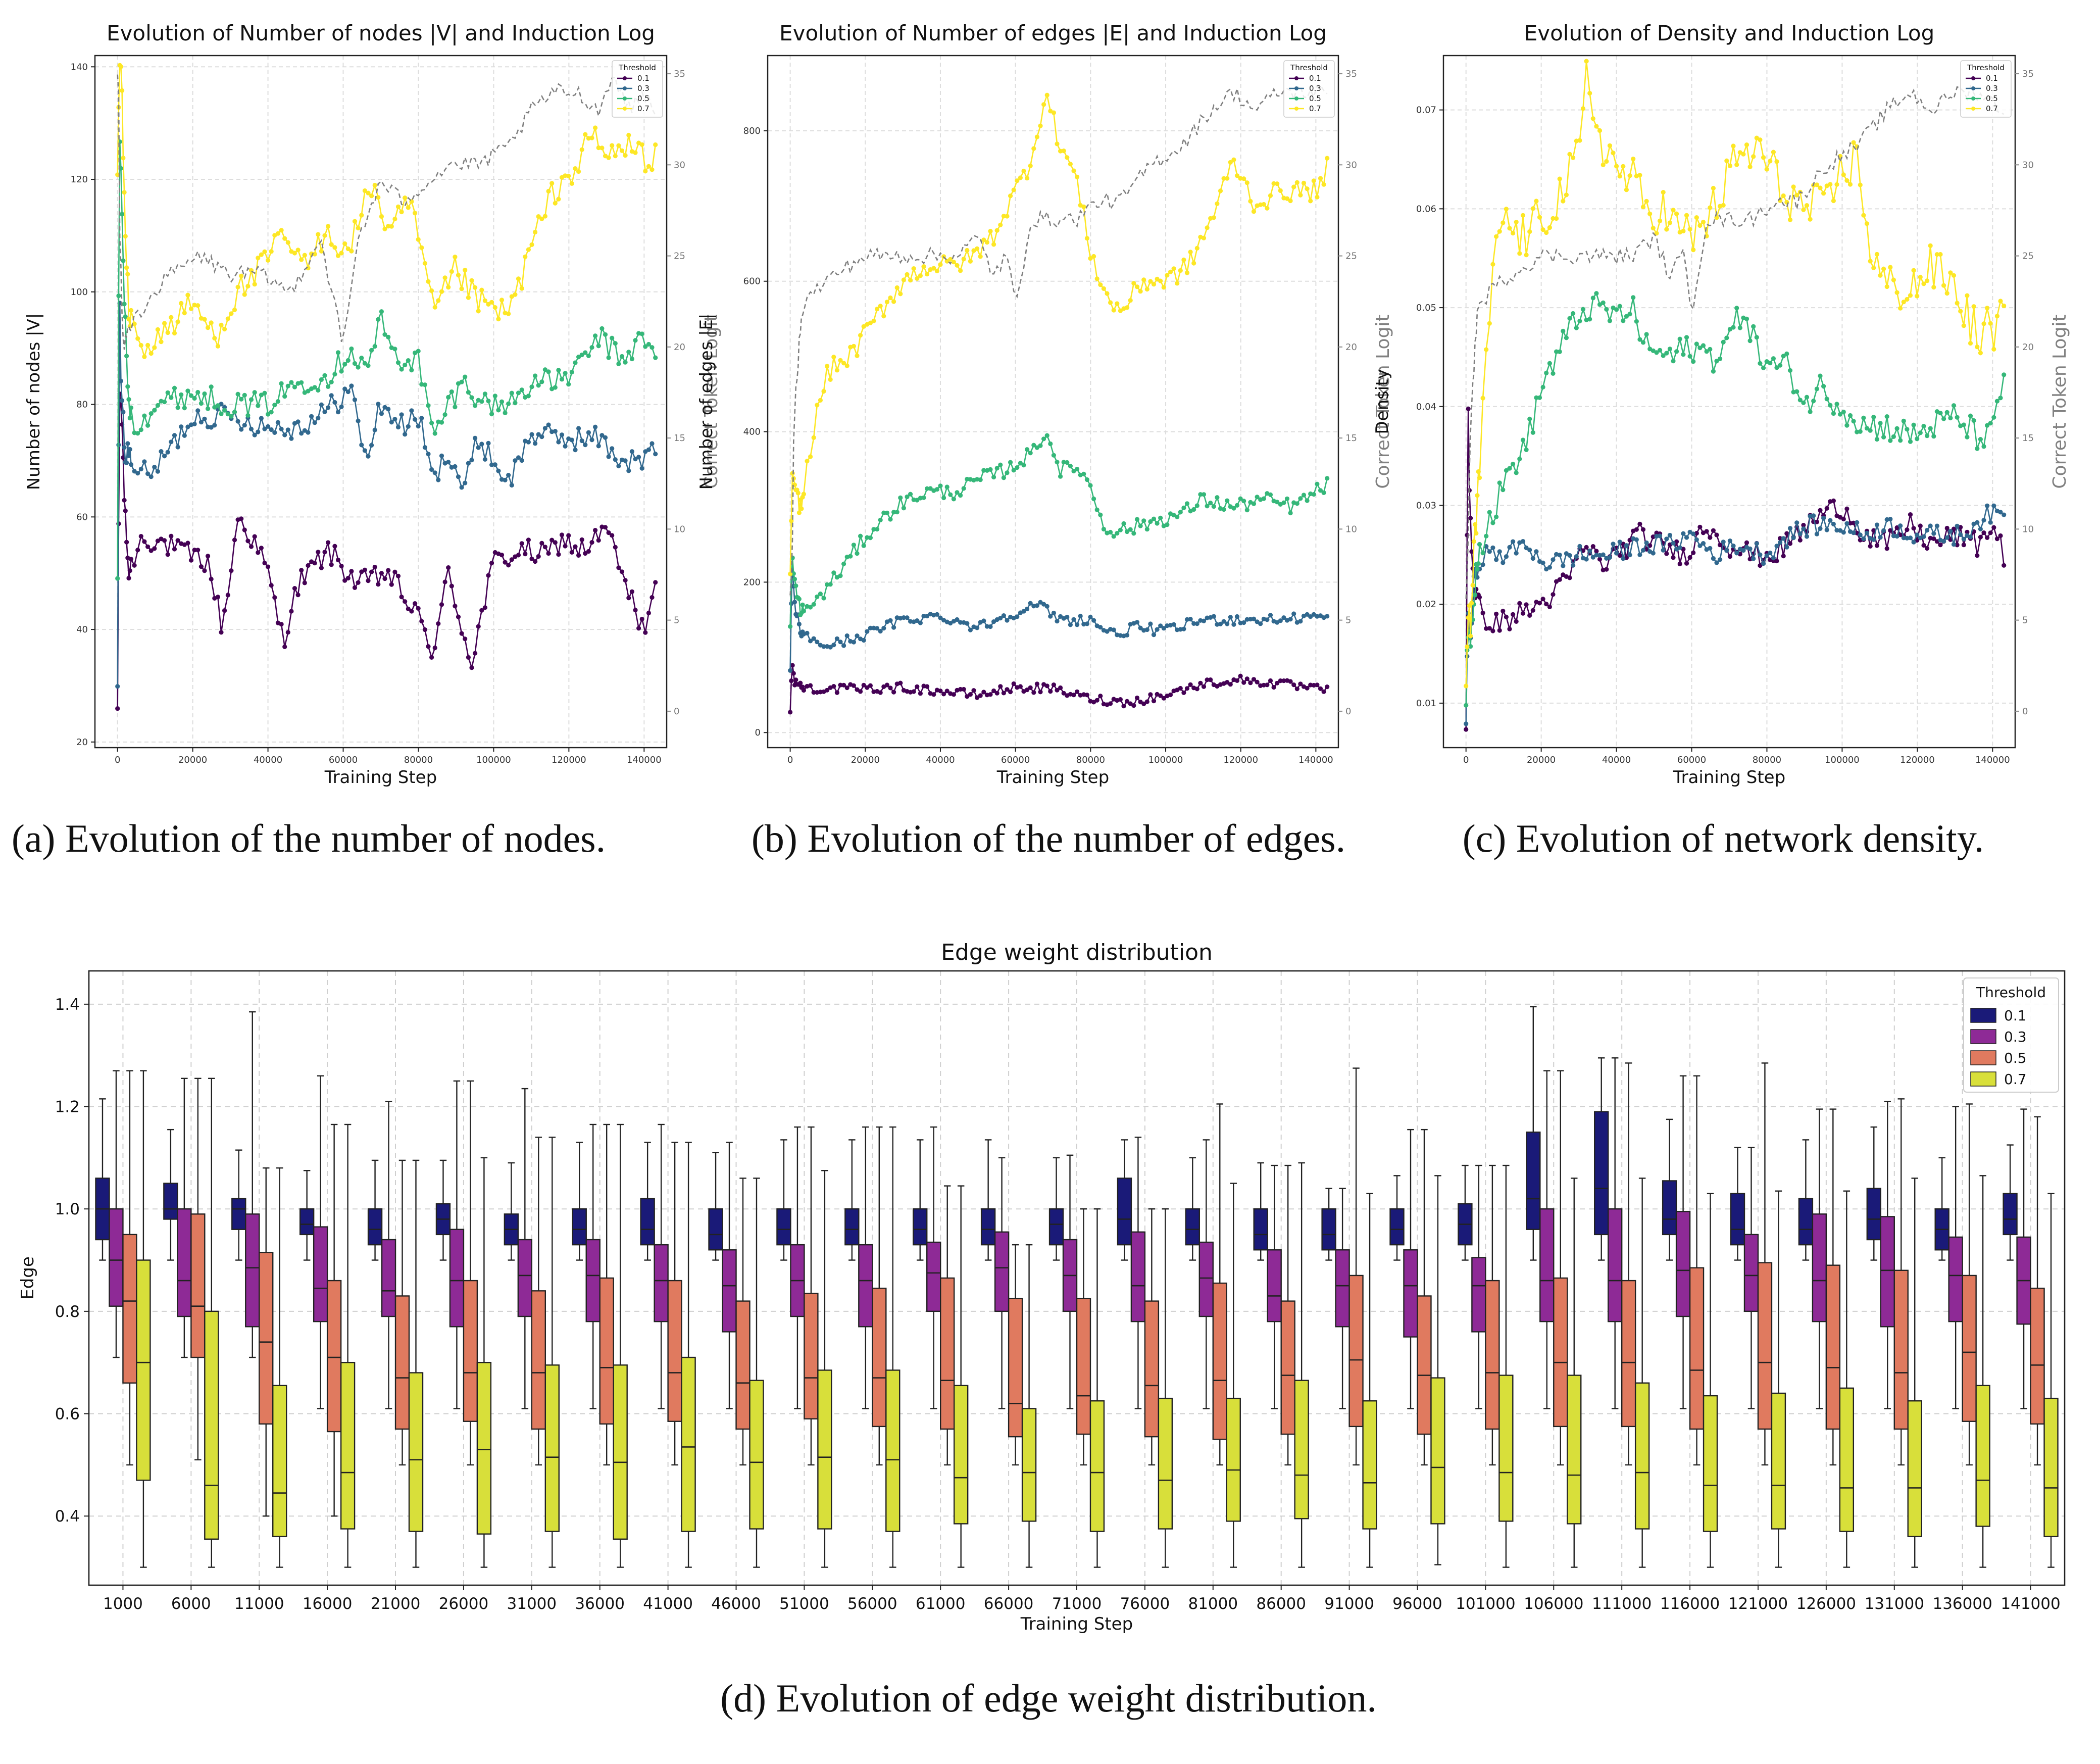 This screenshot has height=1764, width=2100. I want to click on x-tick-label: 0, so click(790, 760).